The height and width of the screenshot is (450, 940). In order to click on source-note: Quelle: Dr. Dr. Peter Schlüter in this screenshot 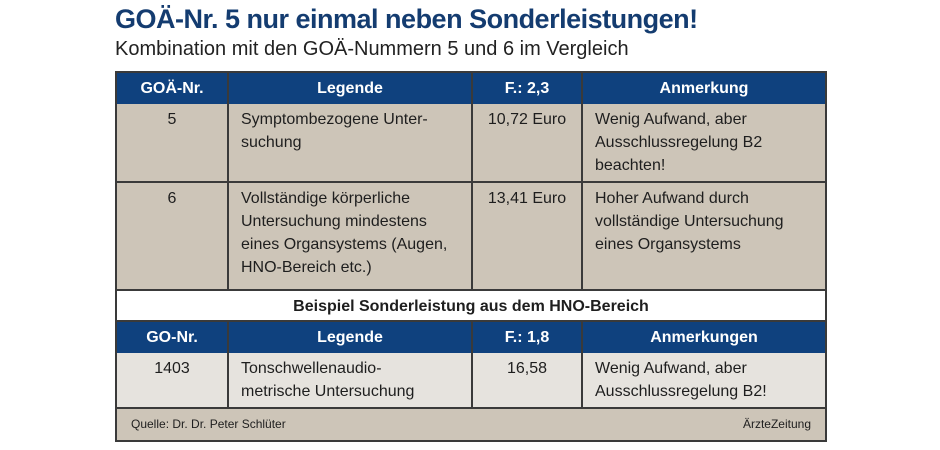, I will do `click(208, 424)`.